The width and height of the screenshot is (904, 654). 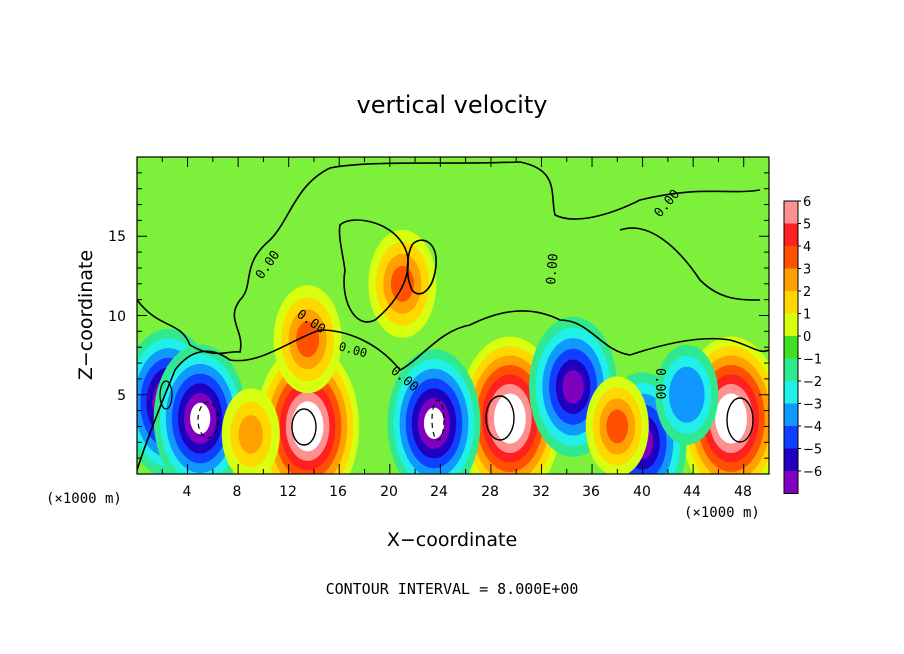 I want to click on x-unit-left: (×1000 m), so click(x=84, y=499).